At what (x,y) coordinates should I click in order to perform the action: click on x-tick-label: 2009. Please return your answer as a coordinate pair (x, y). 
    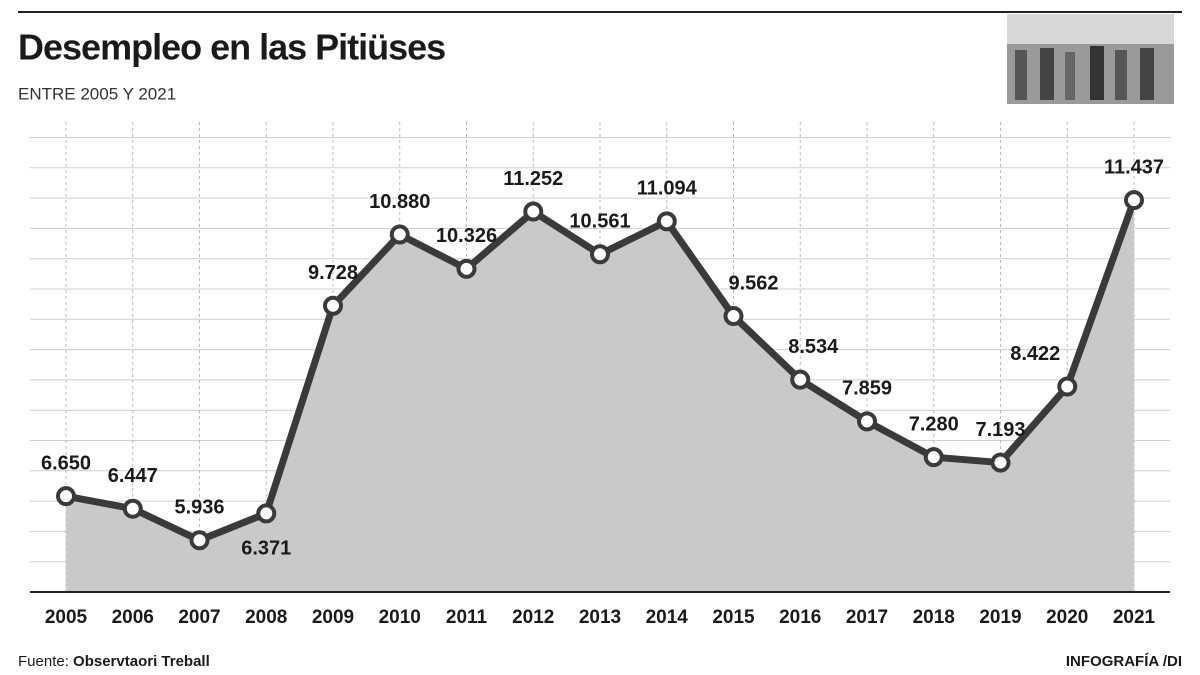
    Looking at the image, I should click on (333, 617).